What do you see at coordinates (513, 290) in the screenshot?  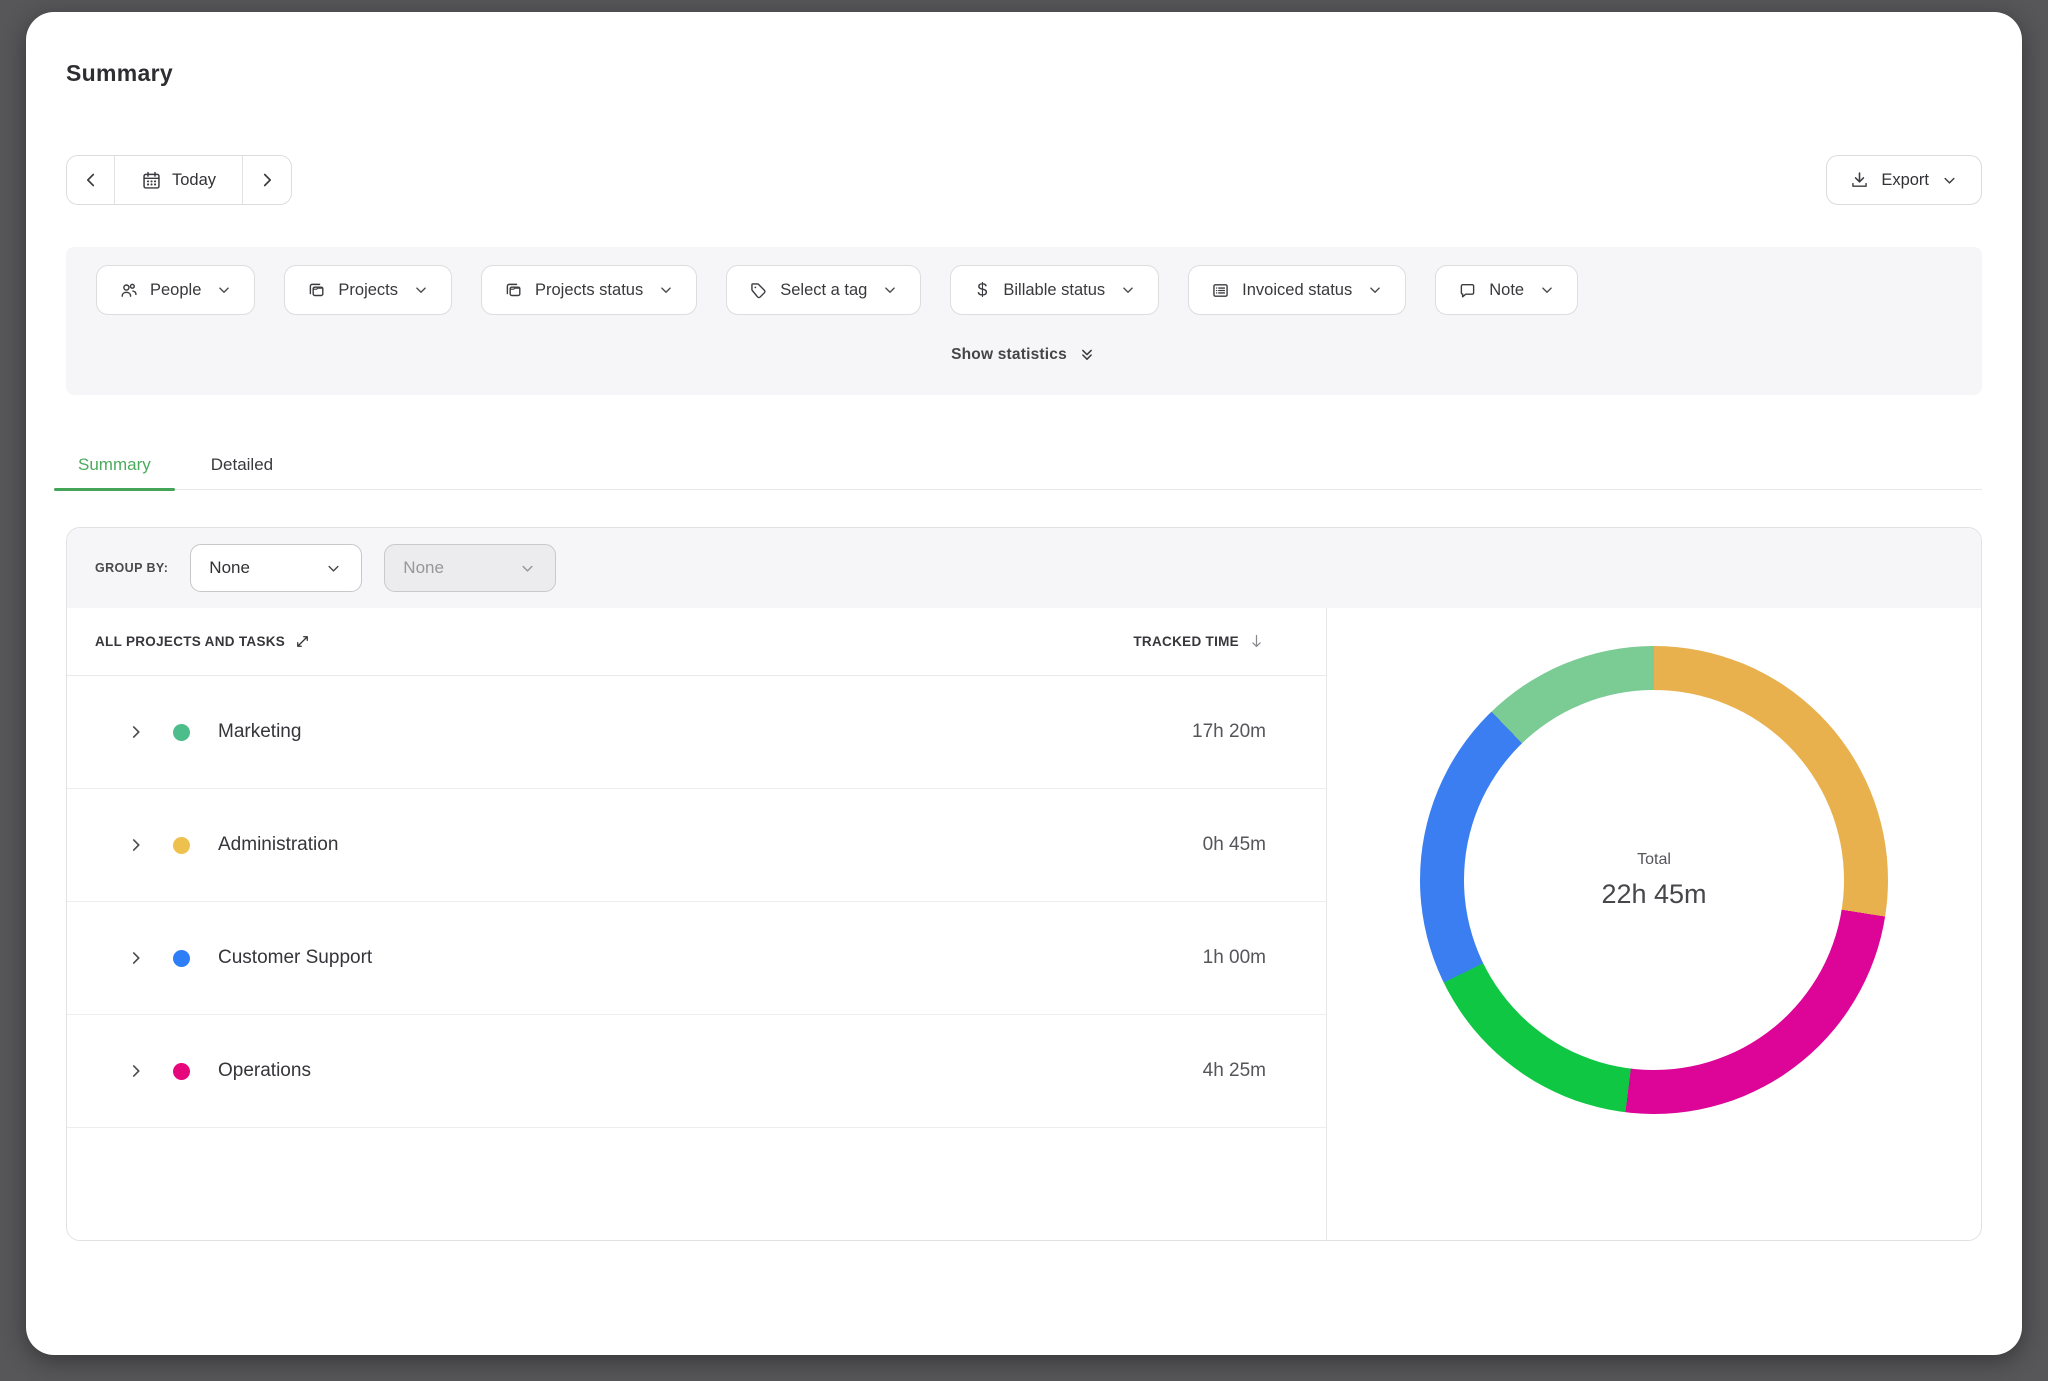 I see `projects-status-icon` at bounding box center [513, 290].